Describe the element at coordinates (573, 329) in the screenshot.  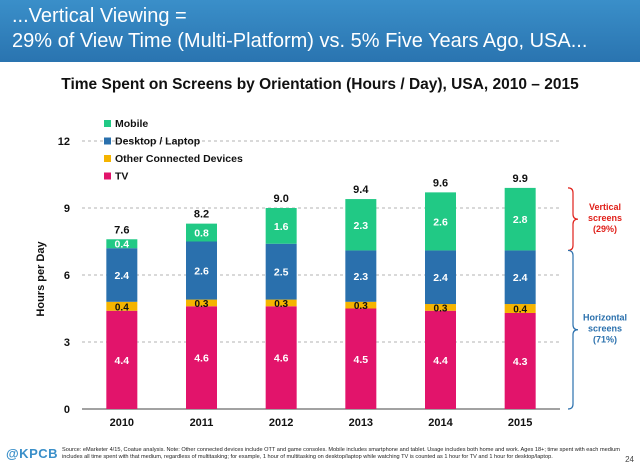
I see `horizontal-screens-brace` at that location.